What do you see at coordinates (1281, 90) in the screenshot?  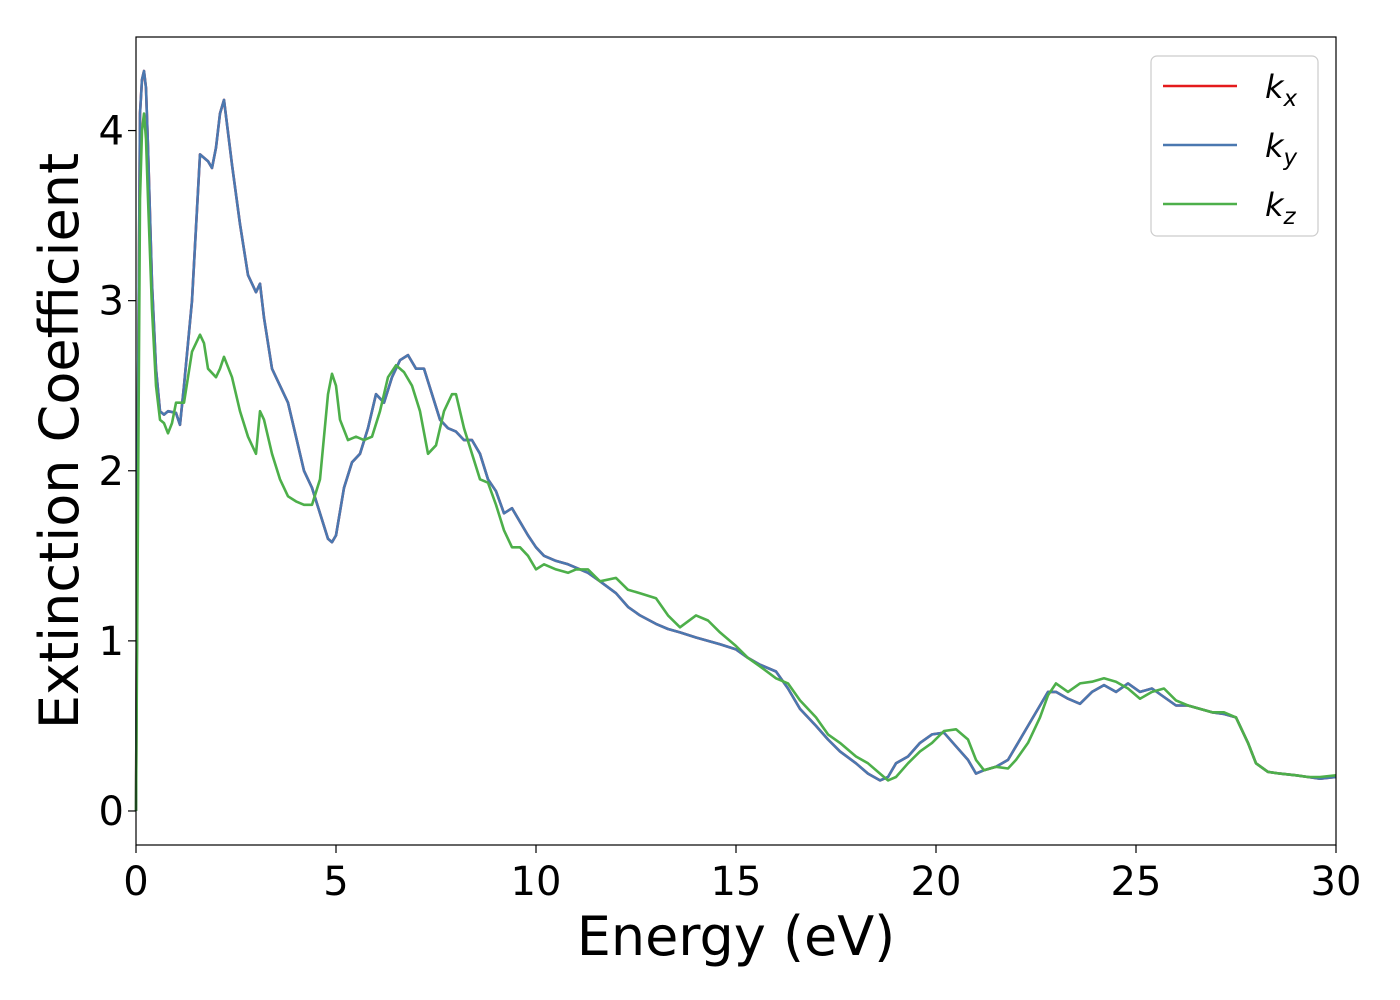 I see `legend-label-kx: kx` at bounding box center [1281, 90].